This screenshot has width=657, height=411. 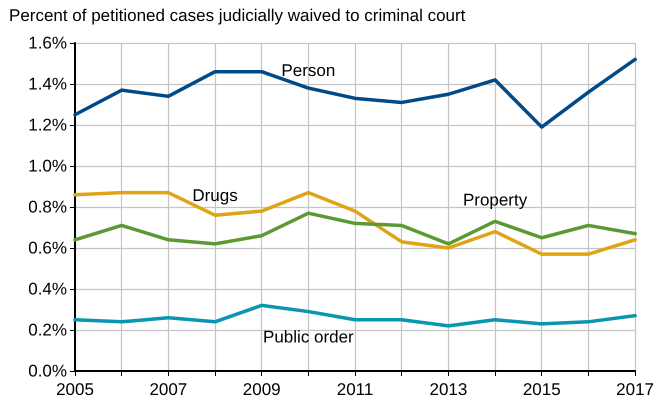 I want to click on y-tick-label: 1.0%, so click(x=47, y=166).